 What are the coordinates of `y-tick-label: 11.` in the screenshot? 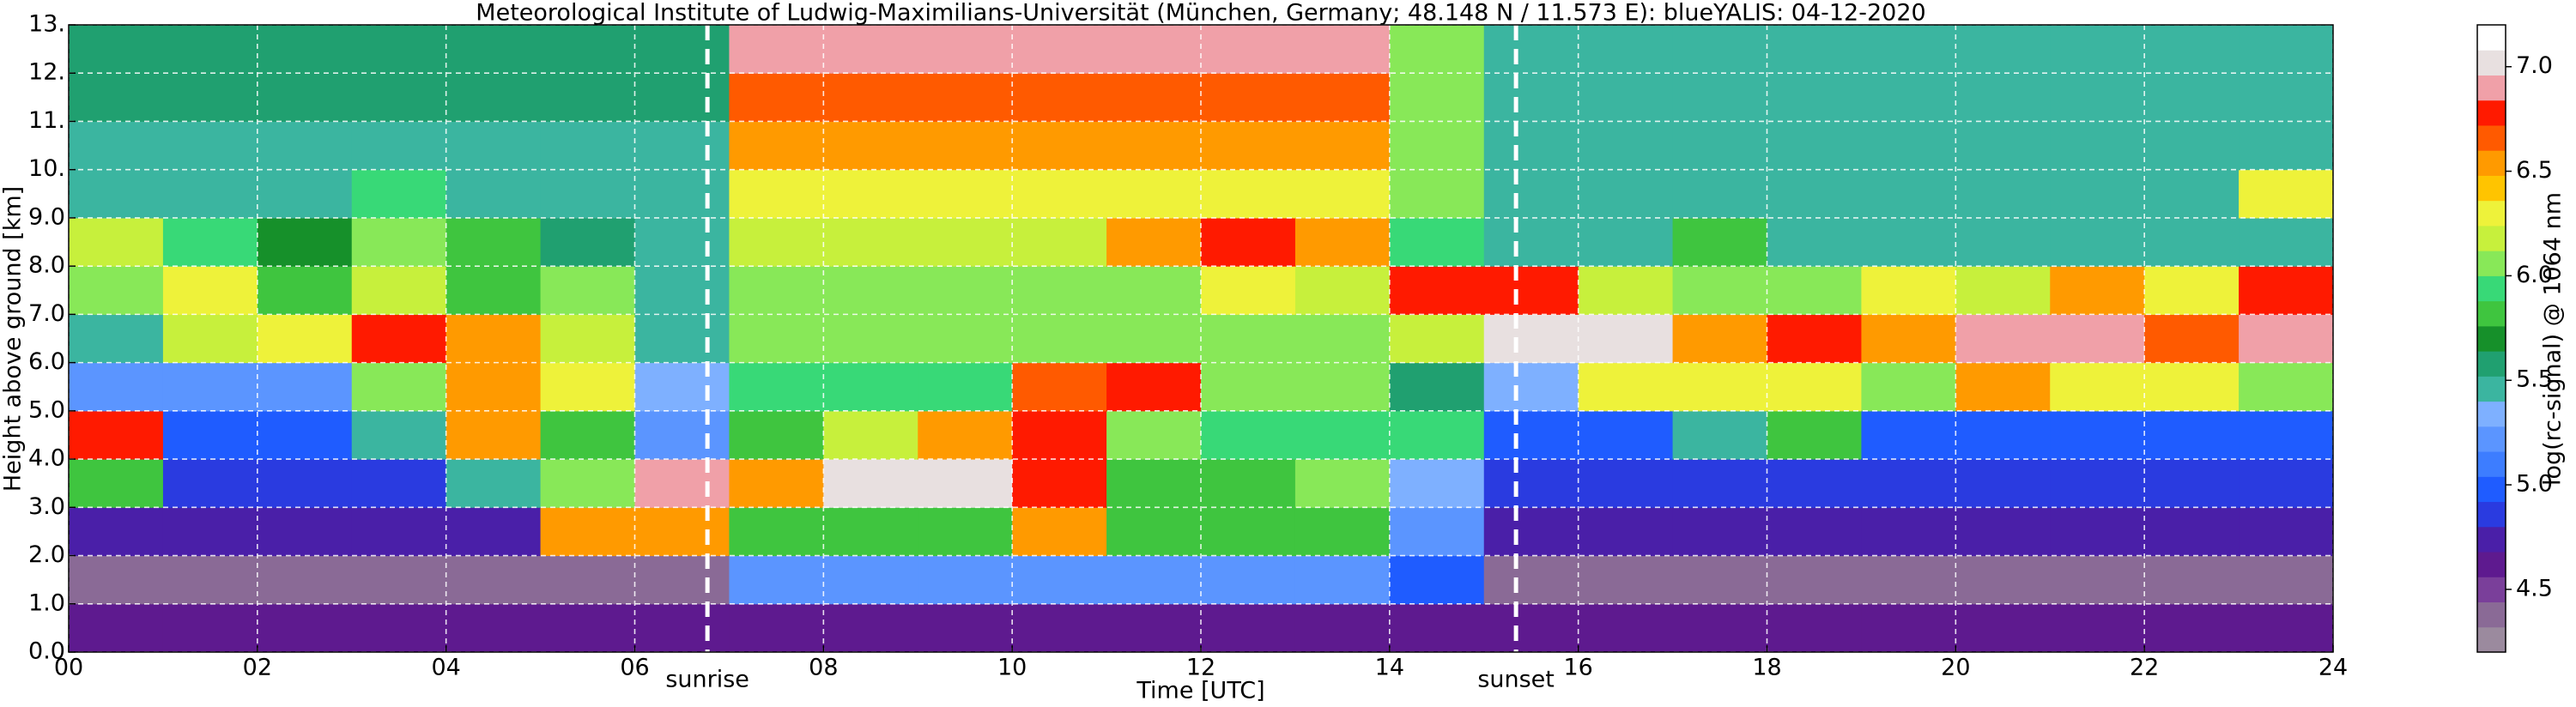 It's located at (46, 120).